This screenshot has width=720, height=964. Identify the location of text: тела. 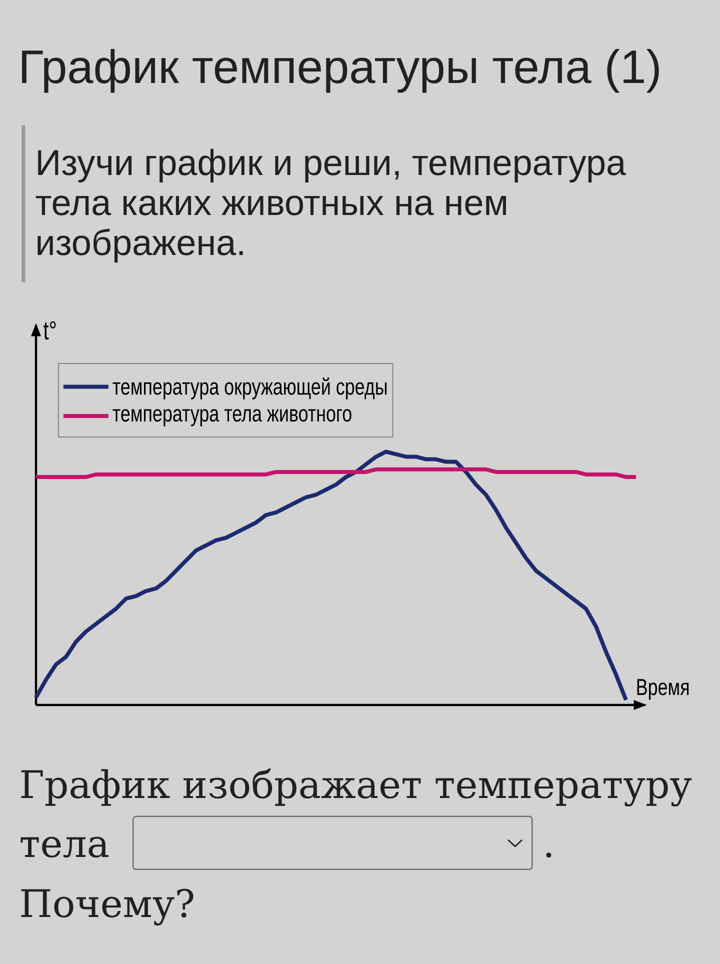
(64, 847).